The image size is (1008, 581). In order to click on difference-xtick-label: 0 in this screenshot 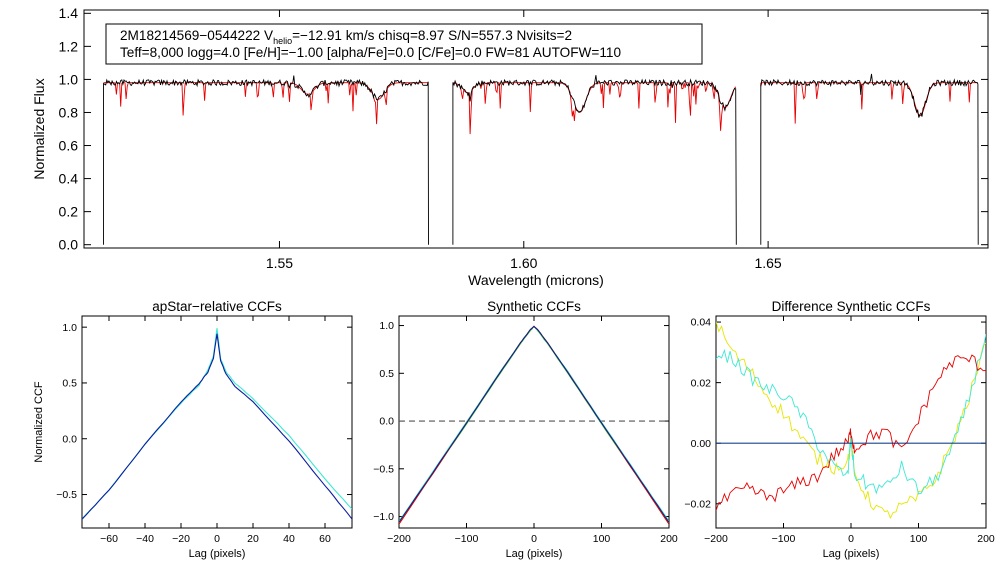, I will do `click(851, 539)`.